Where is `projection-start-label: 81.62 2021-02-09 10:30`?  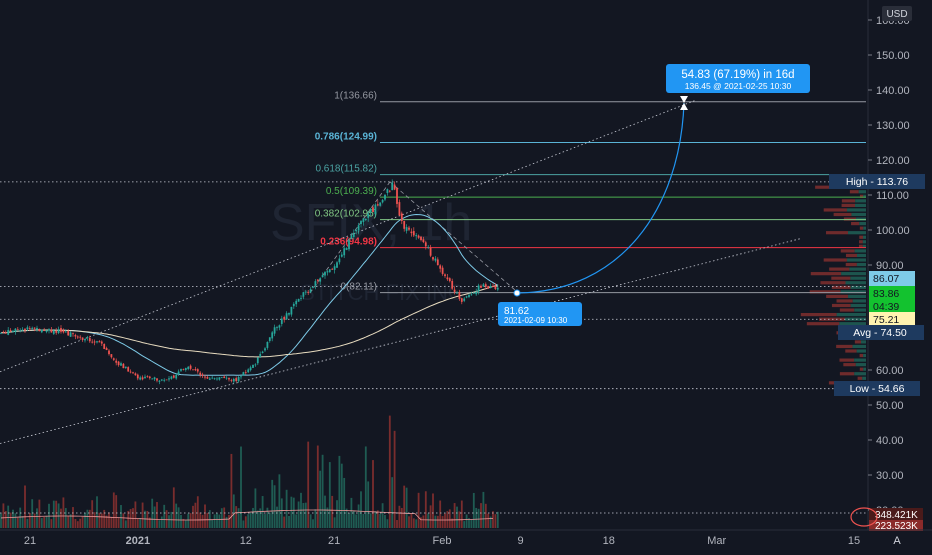
projection-start-label: 81.62 2021-02-09 10:30 is located at coordinates (540, 314).